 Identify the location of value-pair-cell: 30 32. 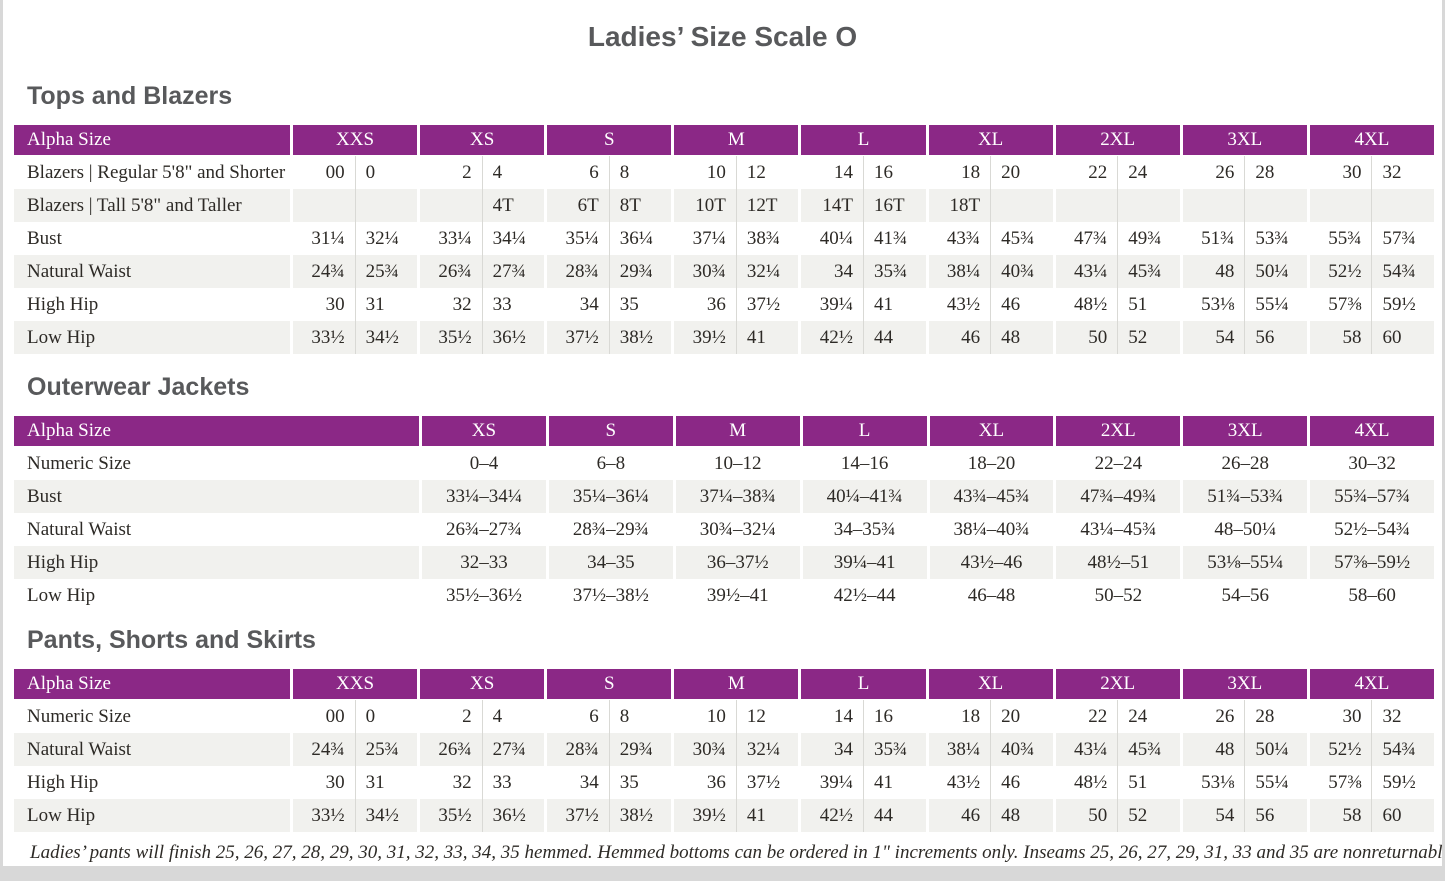
(1371, 172).